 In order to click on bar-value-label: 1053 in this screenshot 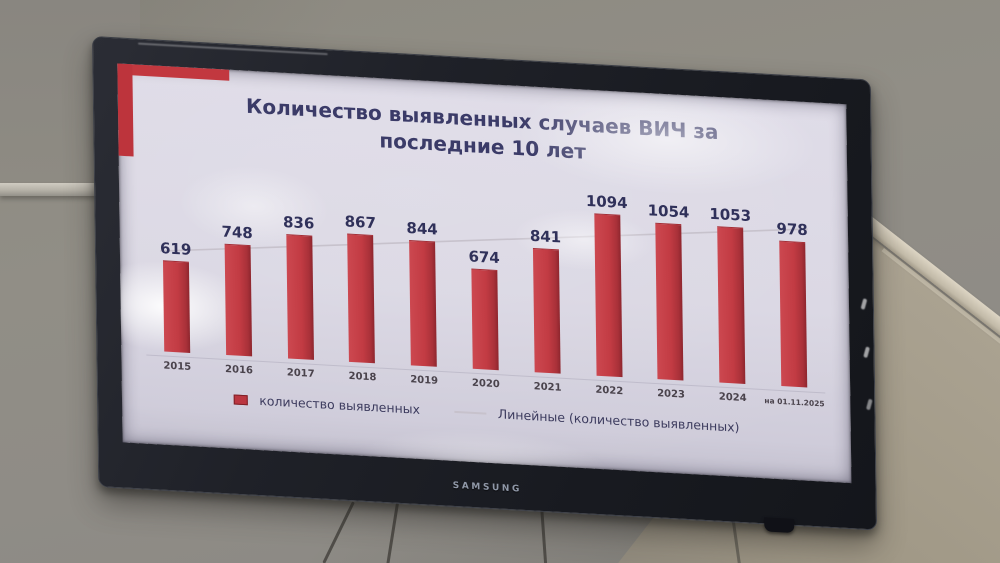, I will do `click(730, 215)`.